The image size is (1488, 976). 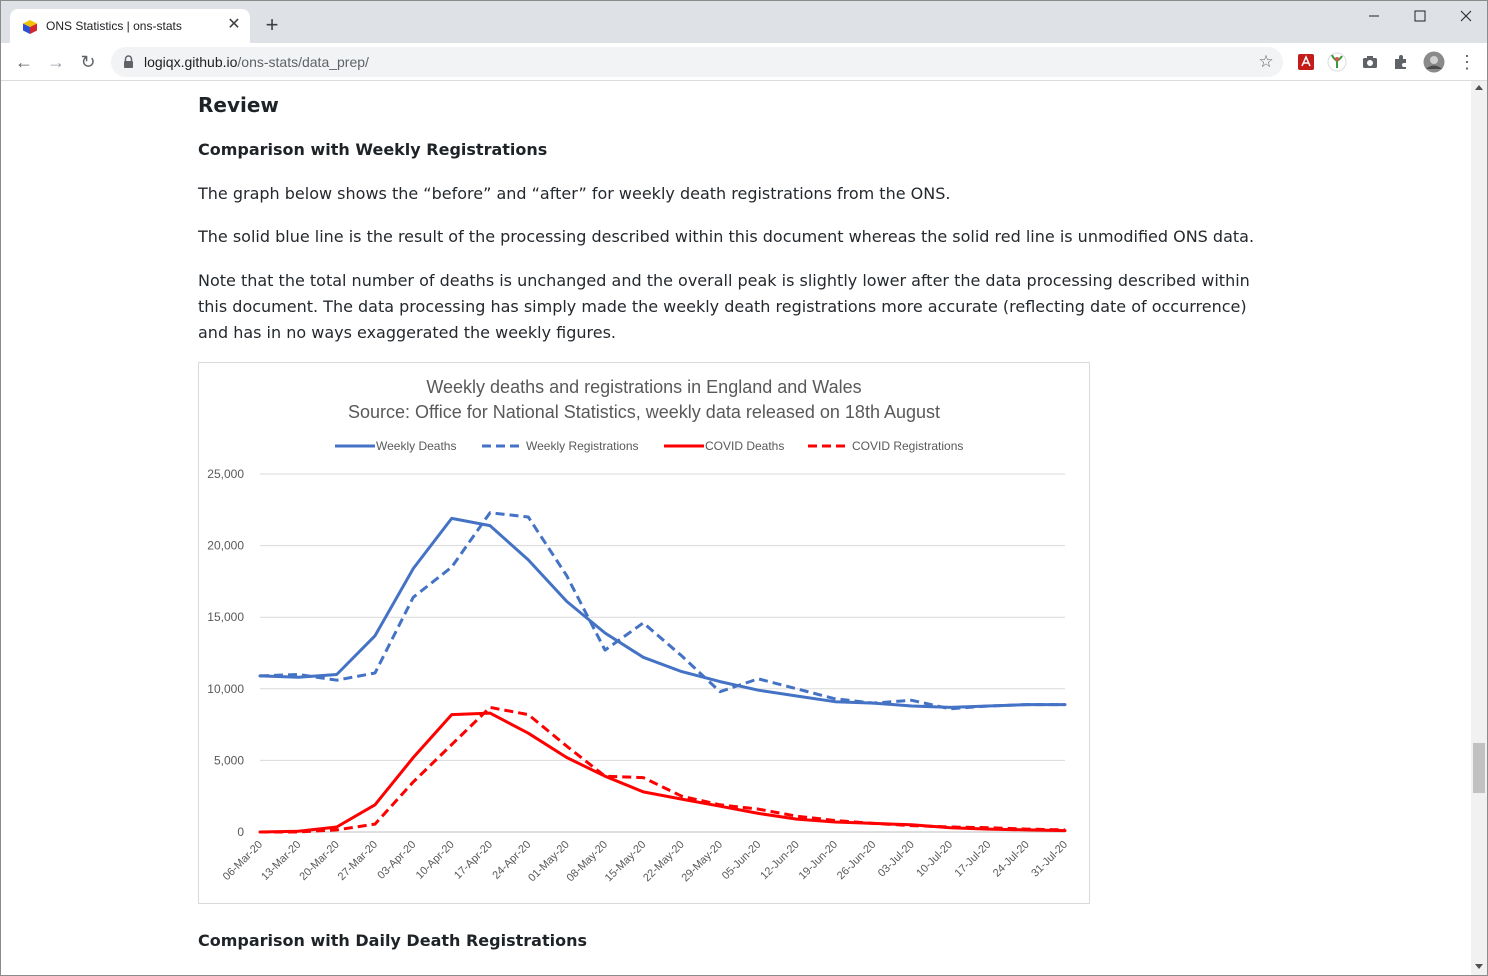 What do you see at coordinates (191, 62) in the screenshot?
I see `url-host: logiqx.github.io` at bounding box center [191, 62].